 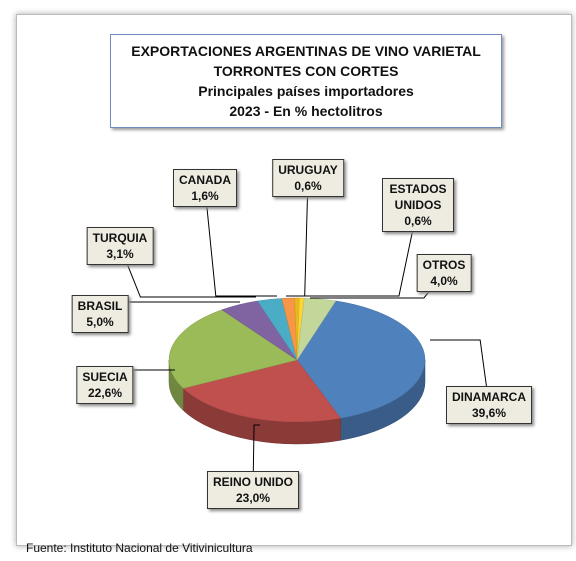 I want to click on slice-label: REINO UNIDO 23,0%, so click(x=253, y=490).